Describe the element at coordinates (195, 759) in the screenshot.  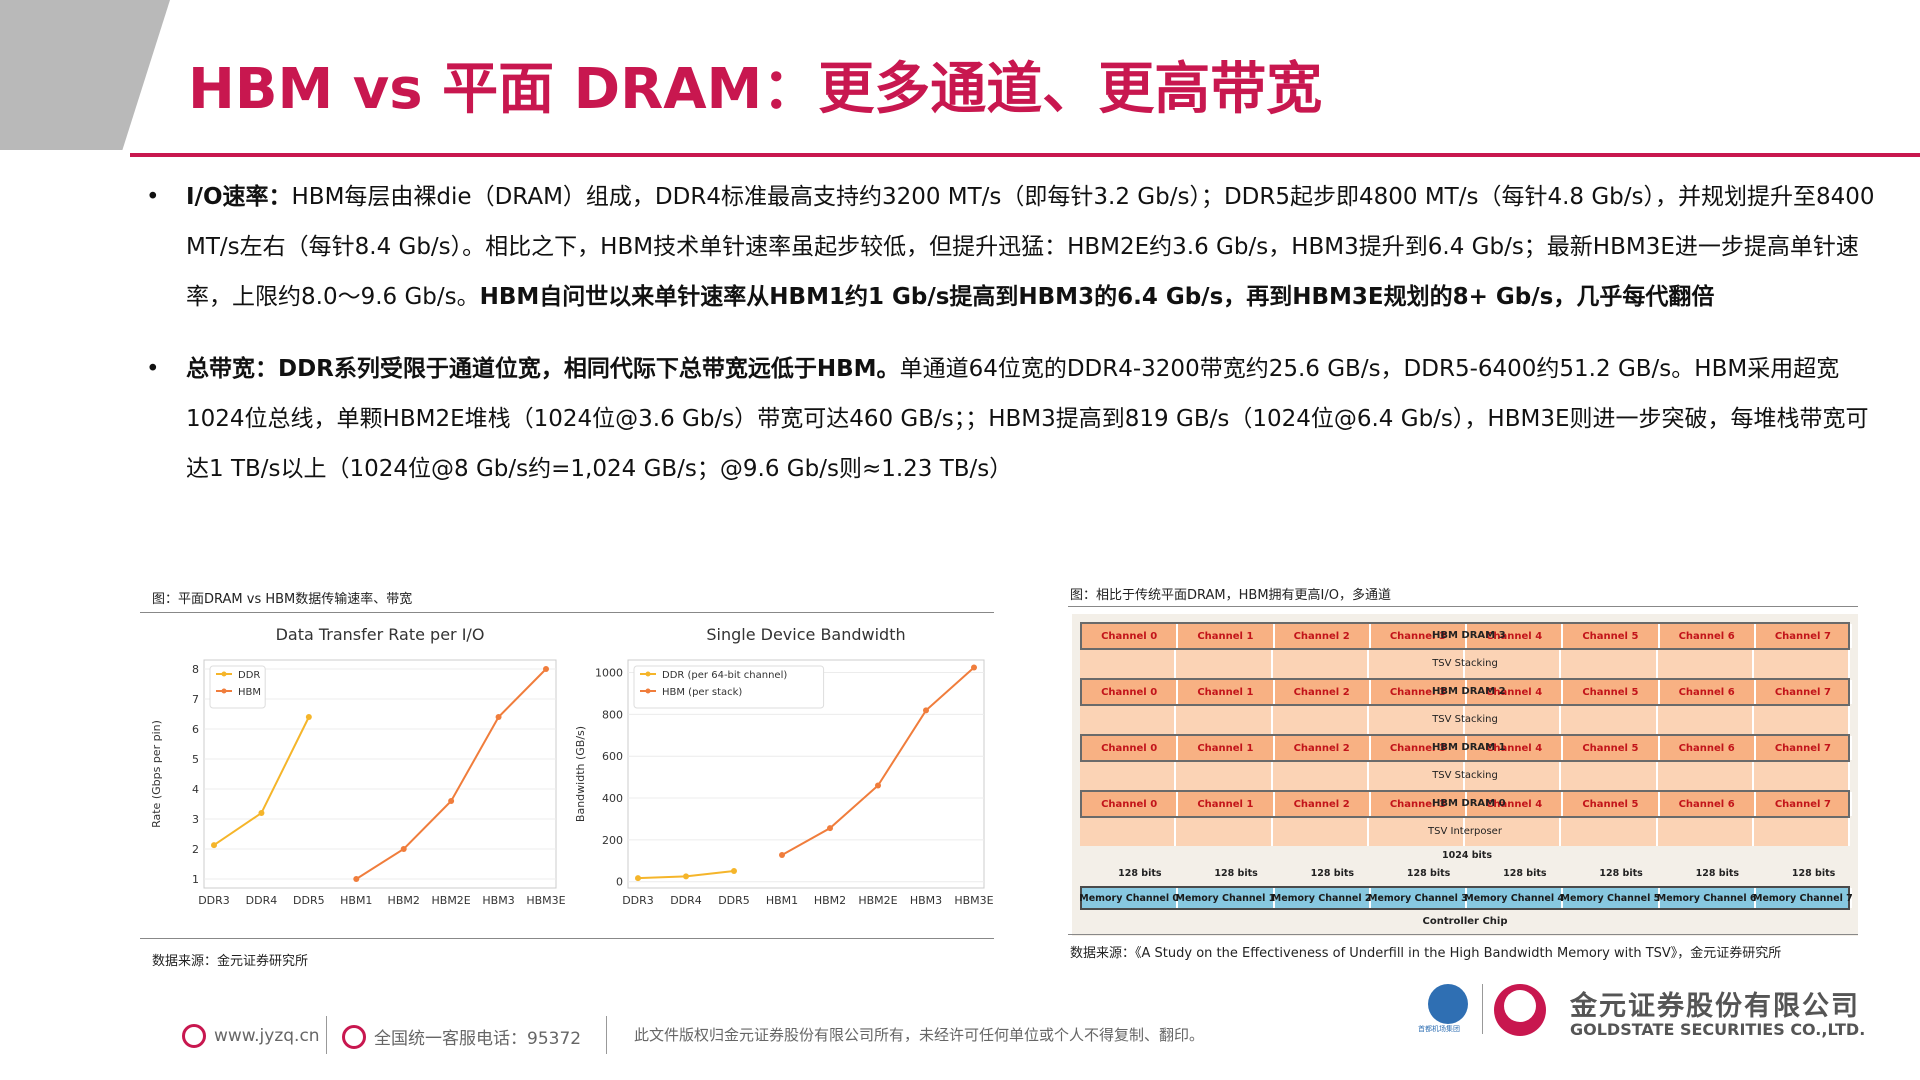
I see `y-tick-label: 5` at that location.